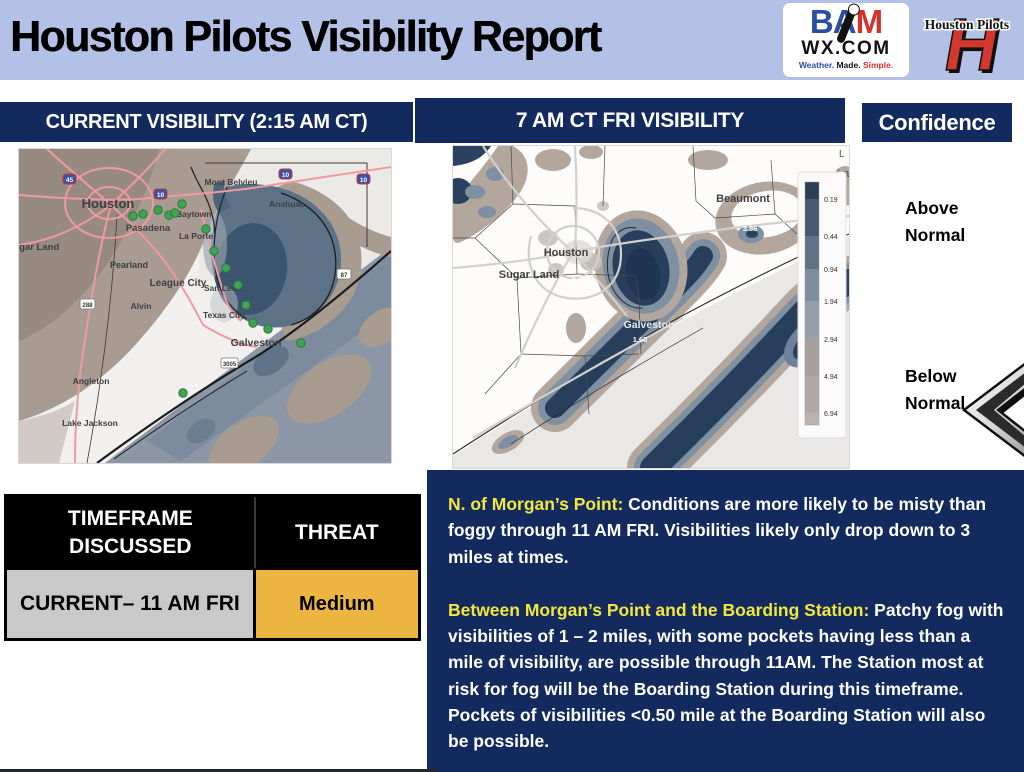 The width and height of the screenshot is (1024, 772). I want to click on houston-pilots-name: Houston Pilots, so click(967, 24).